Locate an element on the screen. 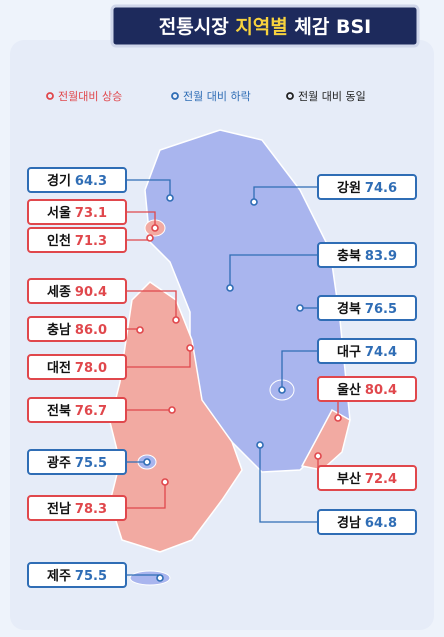 The height and width of the screenshot is (637, 444). region-label: 충북 83.9 is located at coordinates (367, 256).